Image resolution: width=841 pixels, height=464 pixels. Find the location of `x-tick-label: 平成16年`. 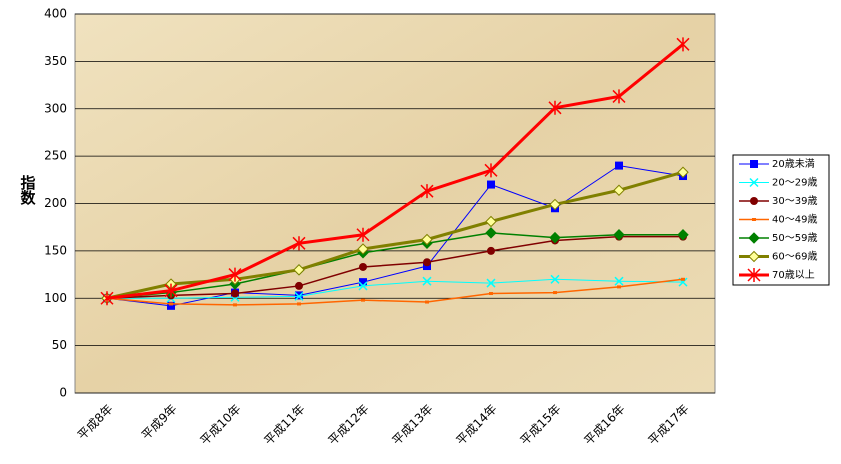

x-tick-label: 平成16年 is located at coordinates (604, 425).